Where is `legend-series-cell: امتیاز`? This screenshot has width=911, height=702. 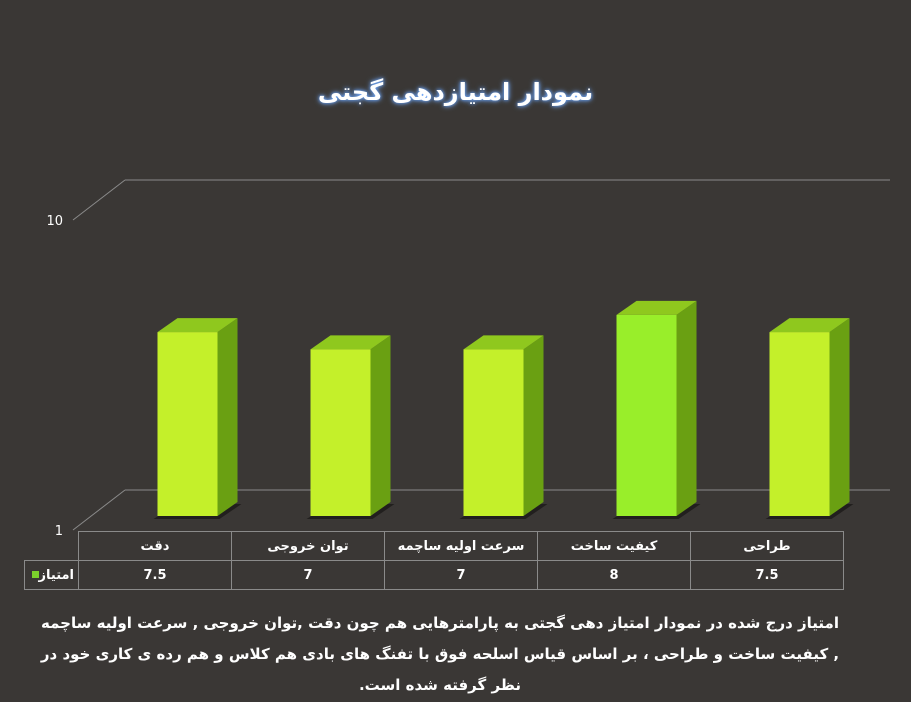 legend-series-cell: امتیاز is located at coordinates (51, 575).